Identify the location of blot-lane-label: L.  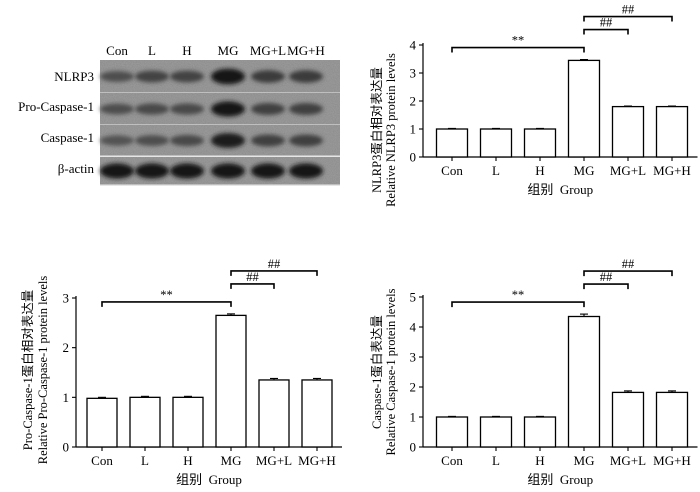
(152, 50).